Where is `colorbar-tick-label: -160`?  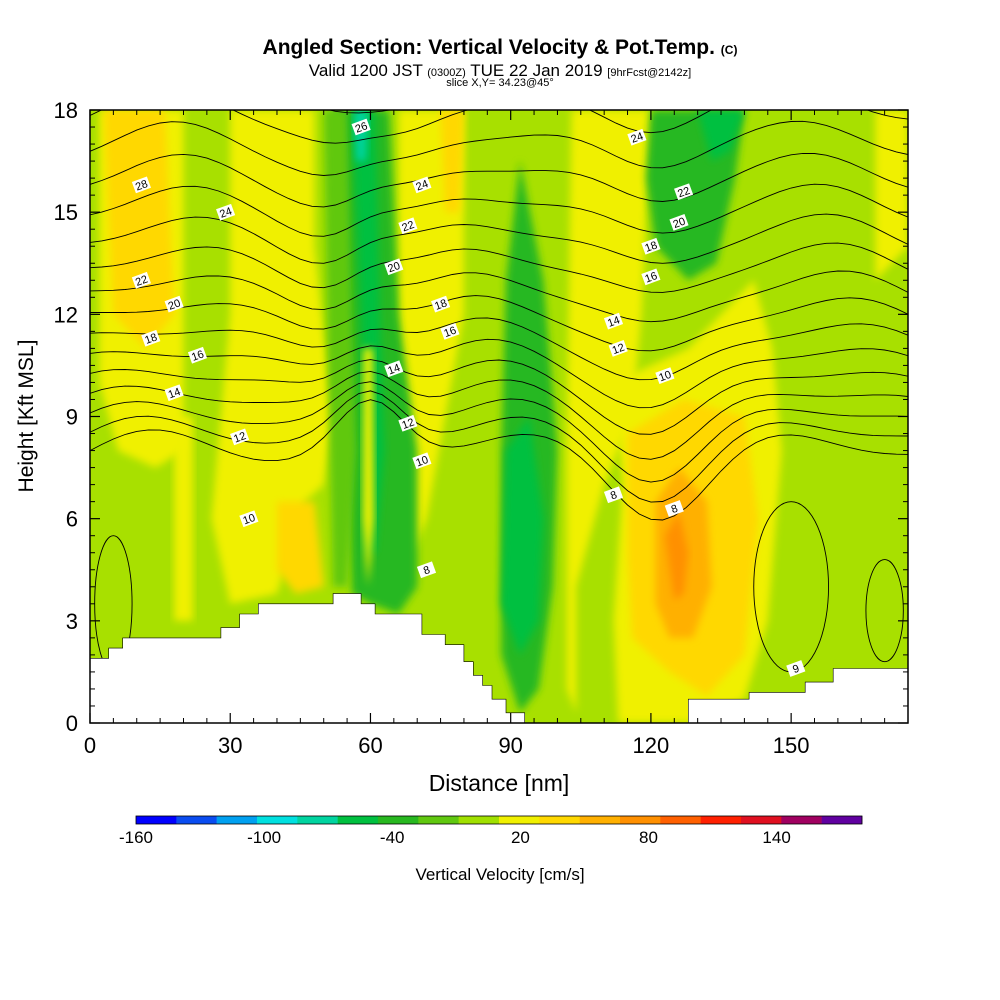
colorbar-tick-label: -160 is located at coordinates (136, 837).